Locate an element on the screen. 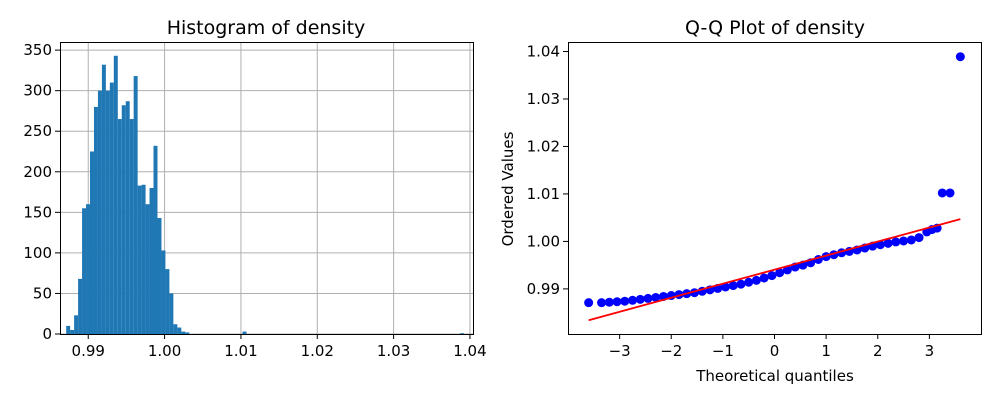 The width and height of the screenshot is (1000, 400). qq-plot-fit-line is located at coordinates (774, 270).